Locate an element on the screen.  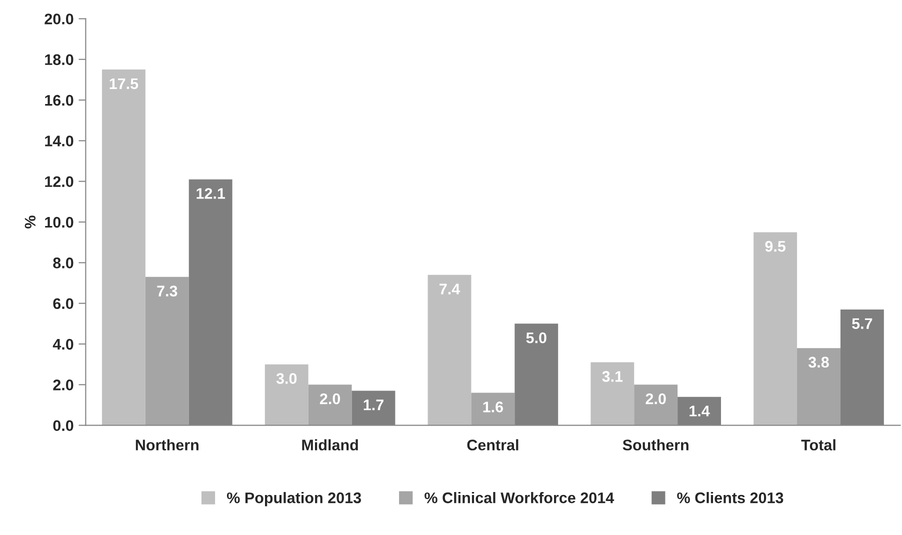
data-label: 1.7 is located at coordinates (374, 405).